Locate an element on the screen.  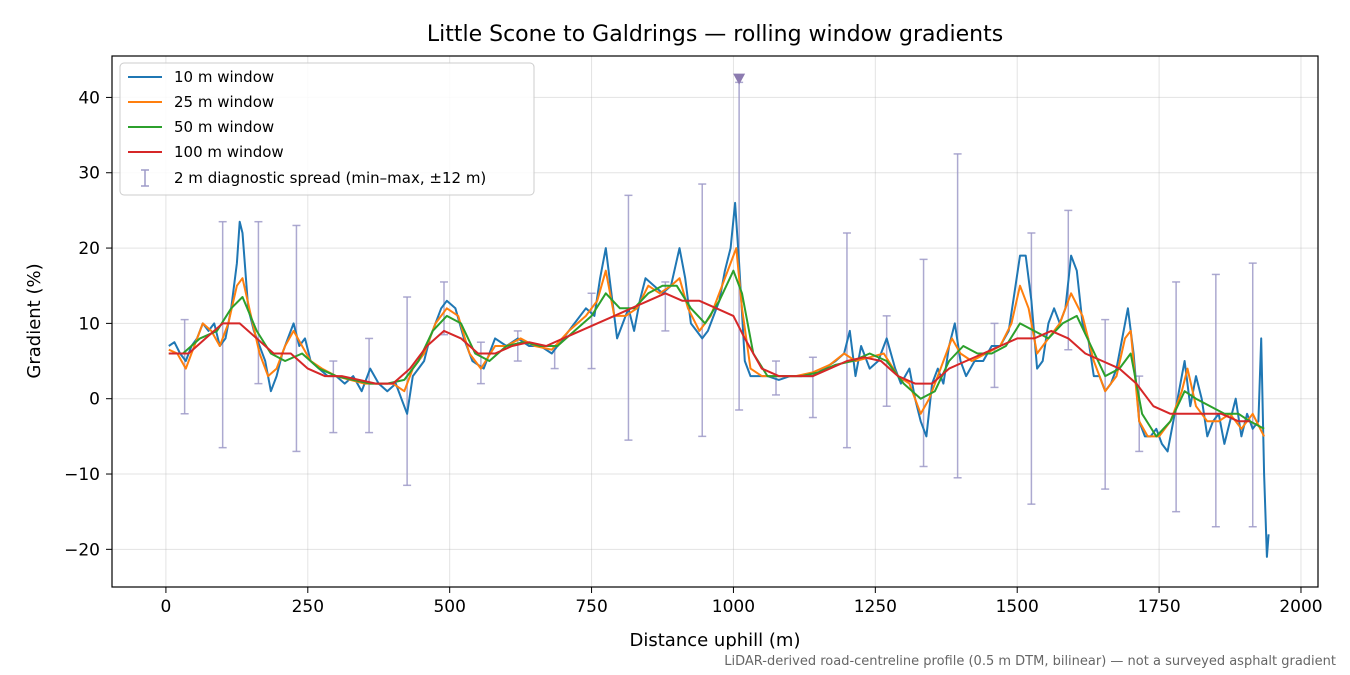
y-tick-label: 0 is located at coordinates (94, 400).